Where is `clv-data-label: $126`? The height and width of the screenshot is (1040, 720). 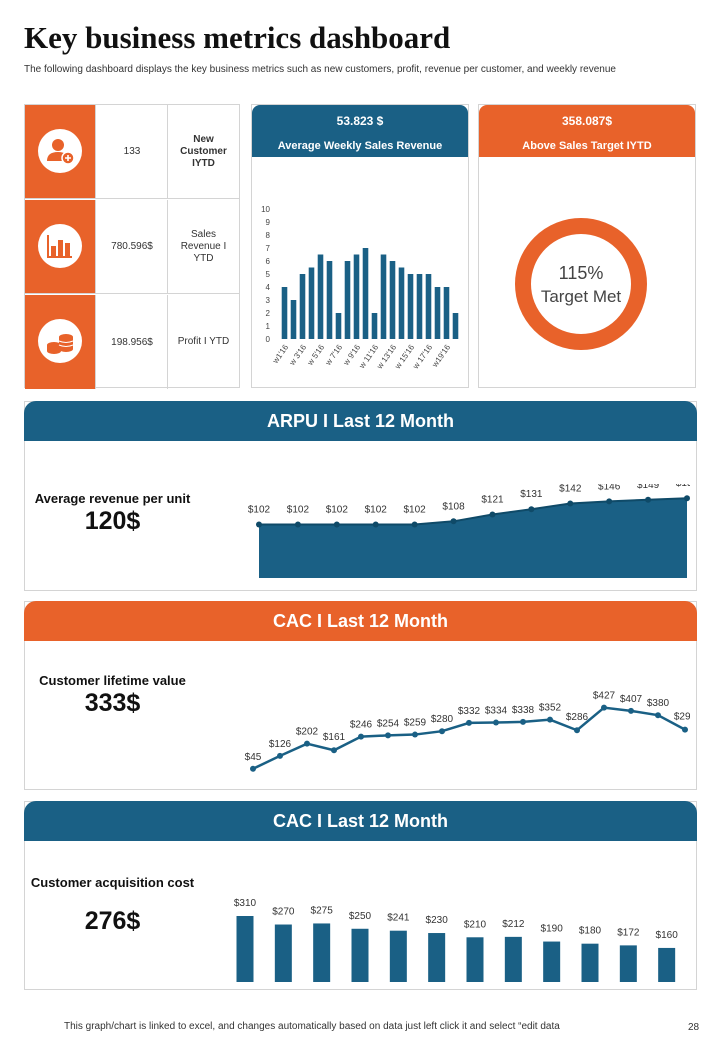 clv-data-label: $126 is located at coordinates (280, 744).